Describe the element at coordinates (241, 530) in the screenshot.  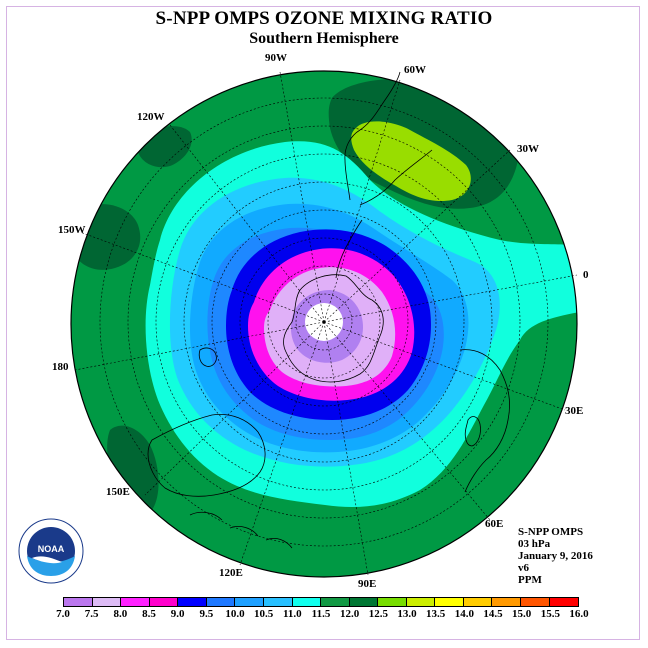
I see `indonesia-coast` at that location.